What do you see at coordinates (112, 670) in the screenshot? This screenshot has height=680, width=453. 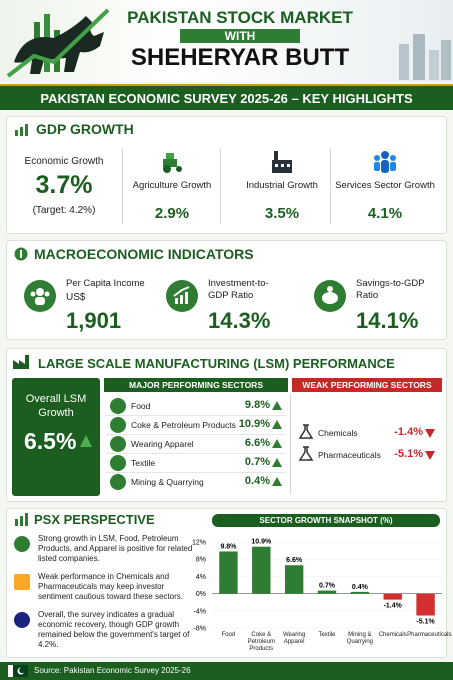 I see `source: Source: Pakistan Economic Survey 2025-26` at bounding box center [112, 670].